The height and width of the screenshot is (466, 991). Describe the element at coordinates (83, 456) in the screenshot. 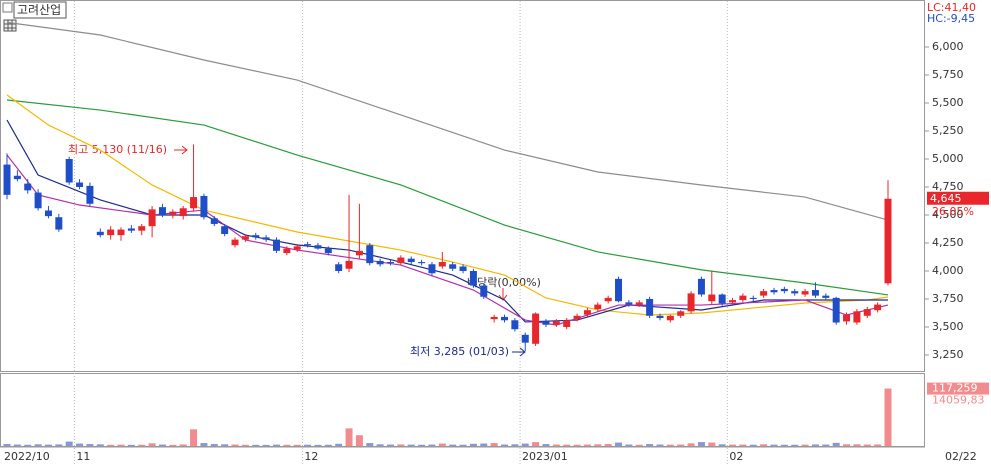

I see `x-tick-label: 11` at that location.